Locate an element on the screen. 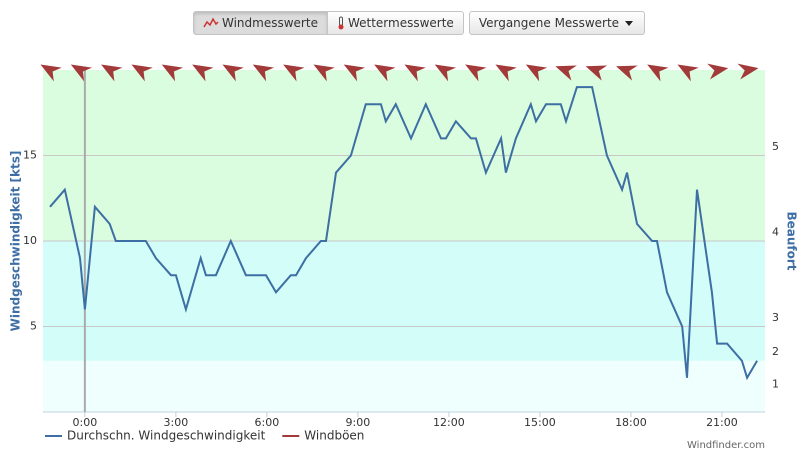 The image size is (811, 464). x-tick-label: 21:00 is located at coordinates (722, 422).